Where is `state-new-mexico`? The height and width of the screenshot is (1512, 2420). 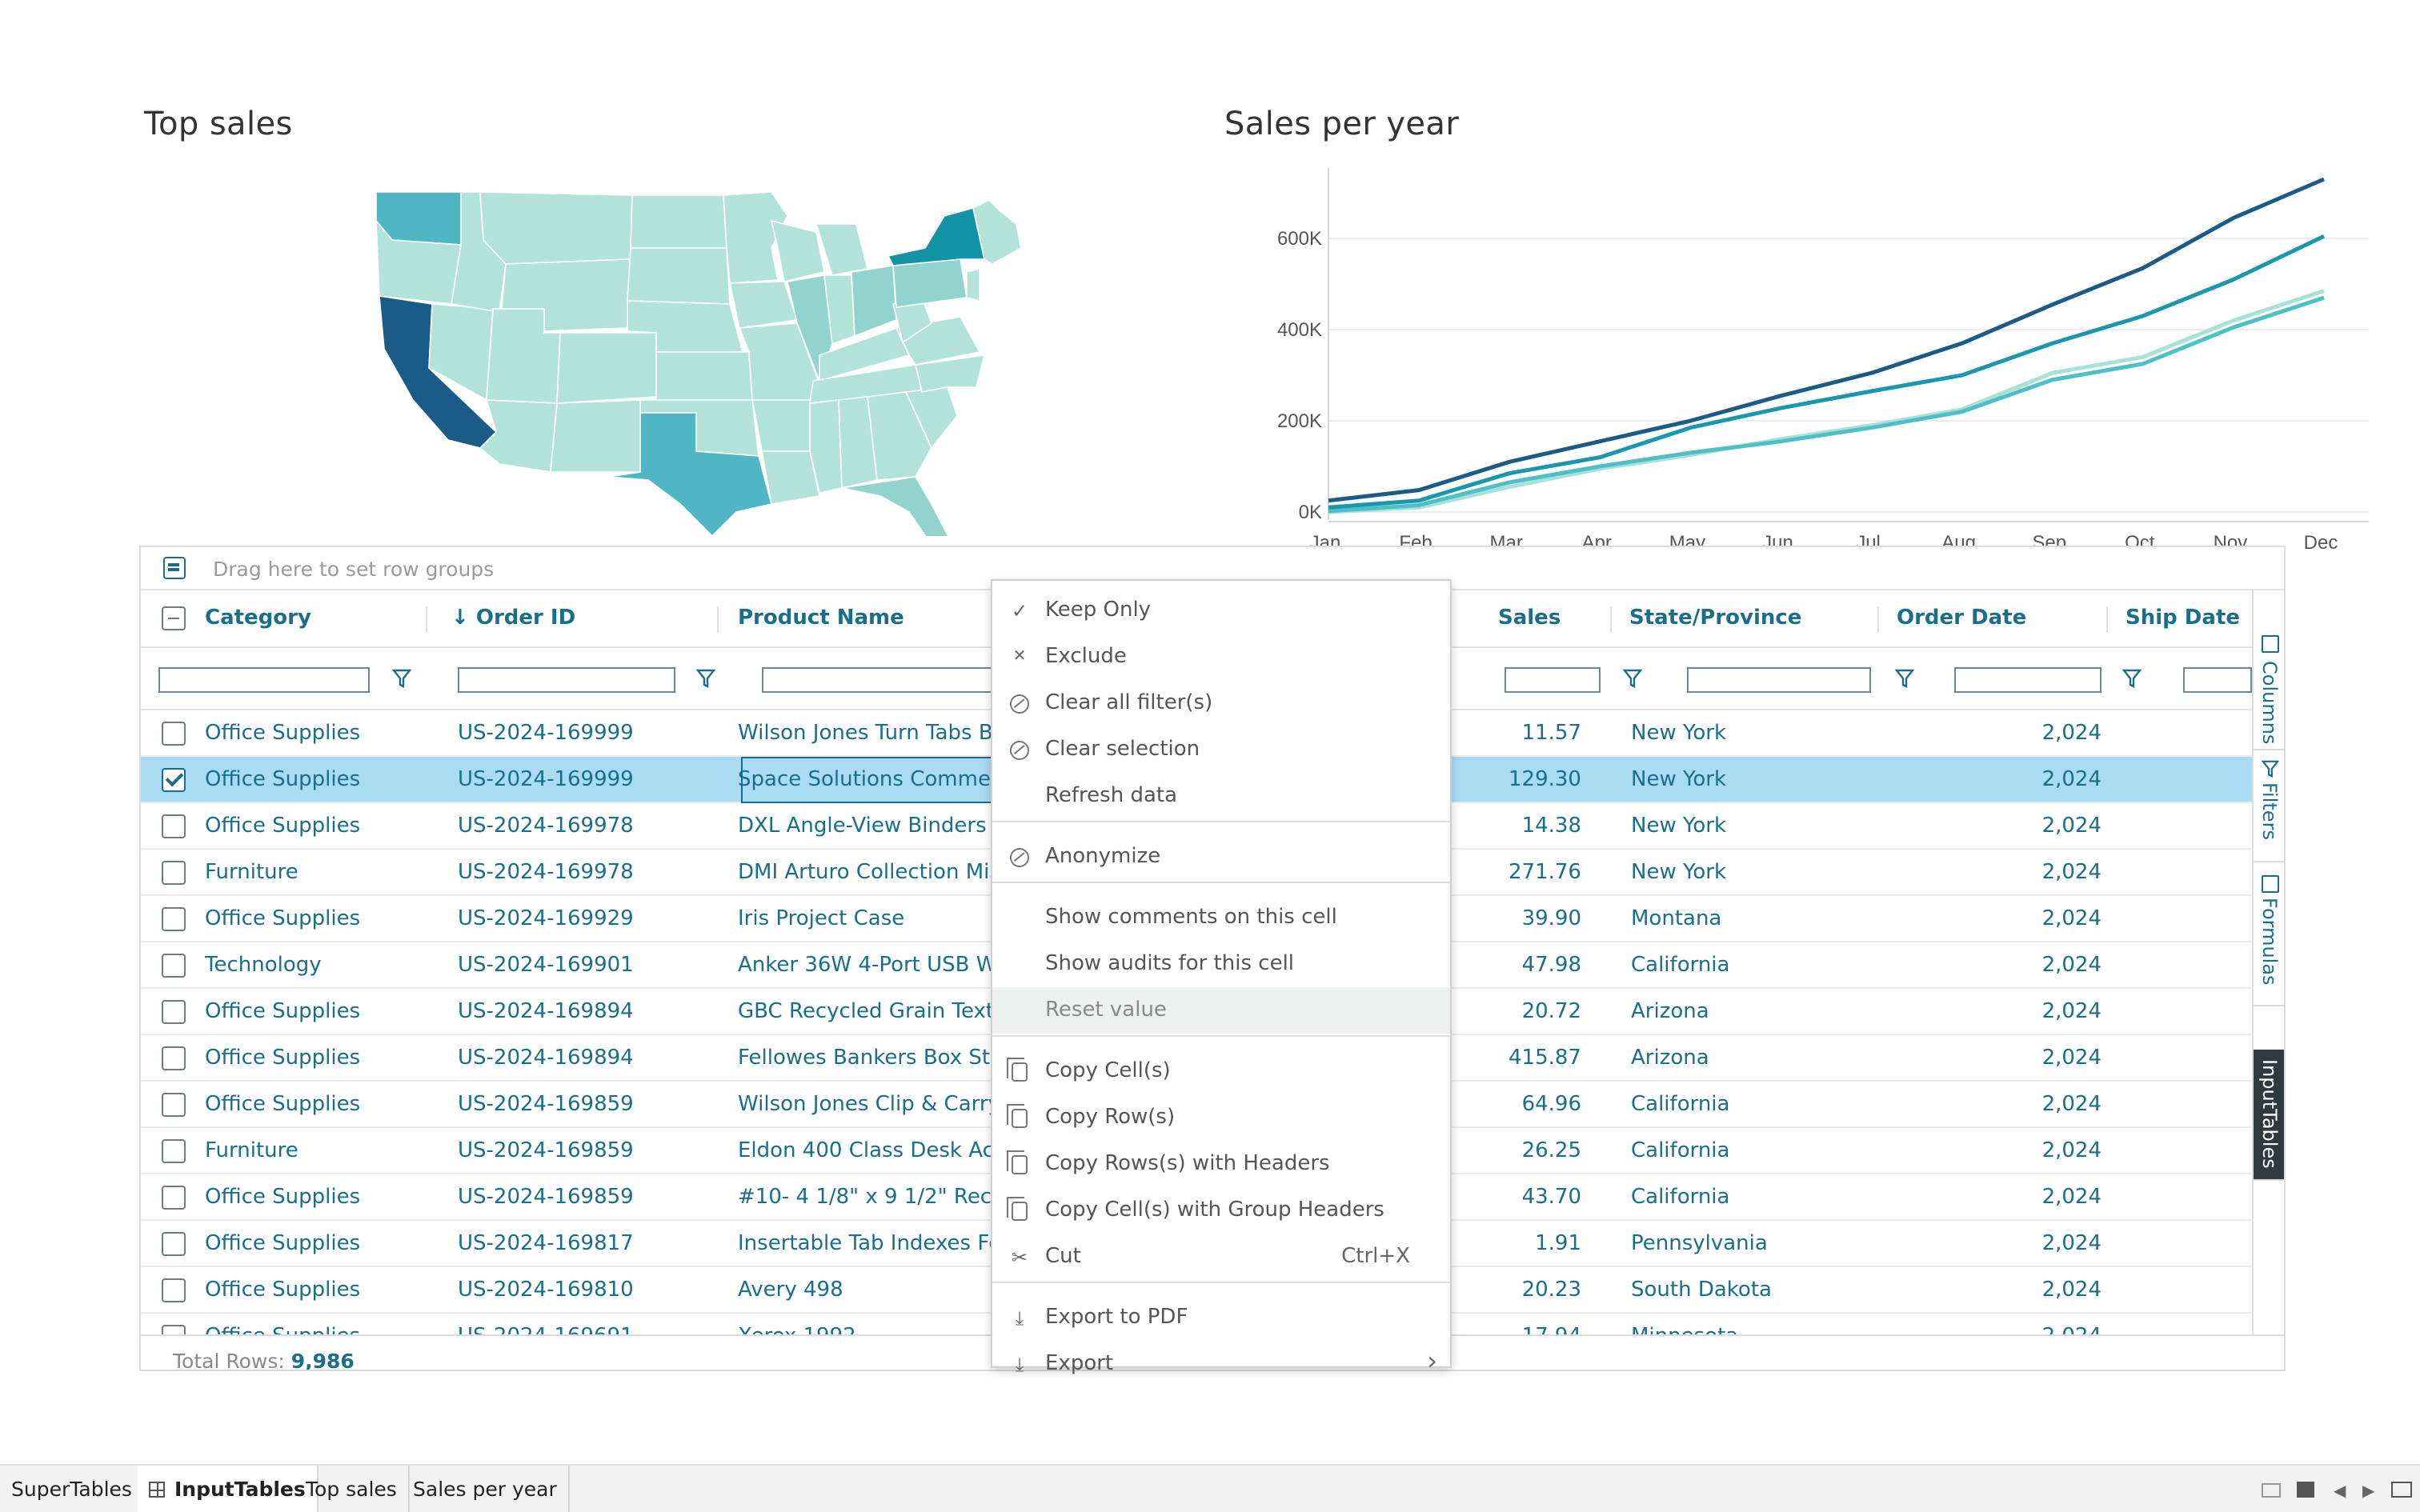 state-new-mexico is located at coordinates (595, 436).